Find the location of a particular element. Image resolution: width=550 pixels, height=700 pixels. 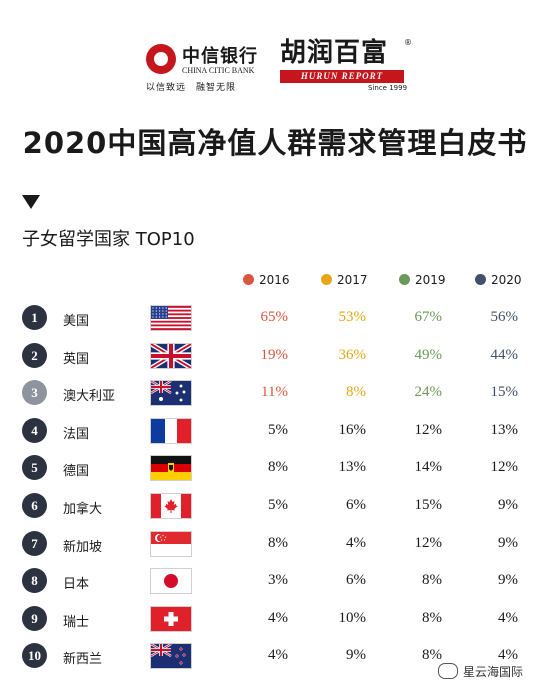

citic-slogan: 以信致远 融智无限 is located at coordinates (191, 88).